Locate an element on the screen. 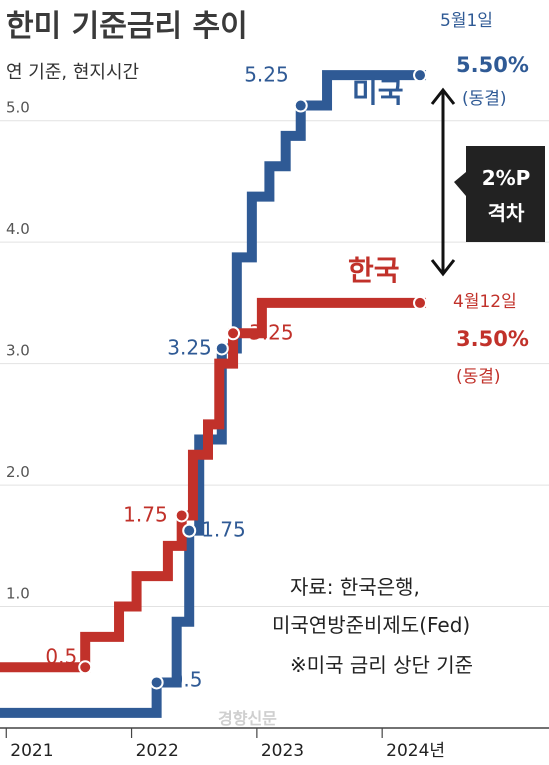  watermark: 경향신문 is located at coordinates (247, 718).